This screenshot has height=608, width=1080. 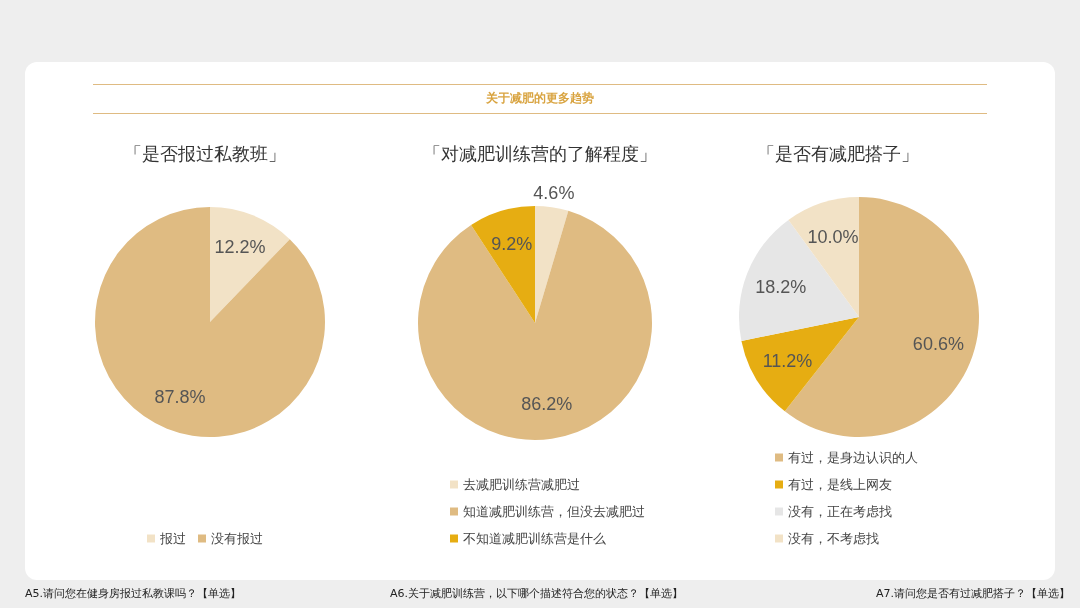 I want to click on legend-label: 有过，是身边认识的人, so click(x=853, y=457).